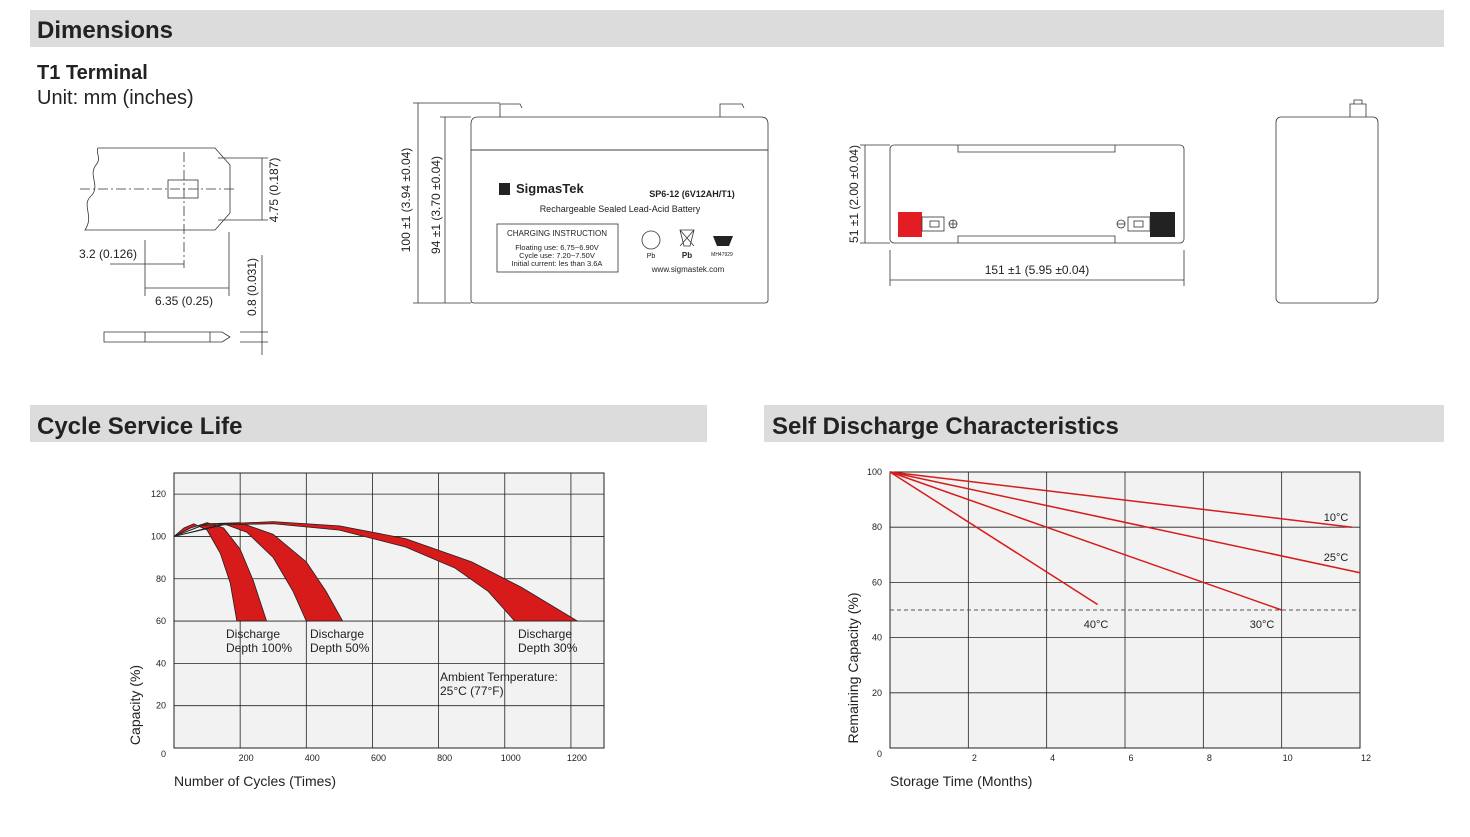  What do you see at coordinates (1336, 558) in the screenshot?
I see `series-label: 25°C` at bounding box center [1336, 558].